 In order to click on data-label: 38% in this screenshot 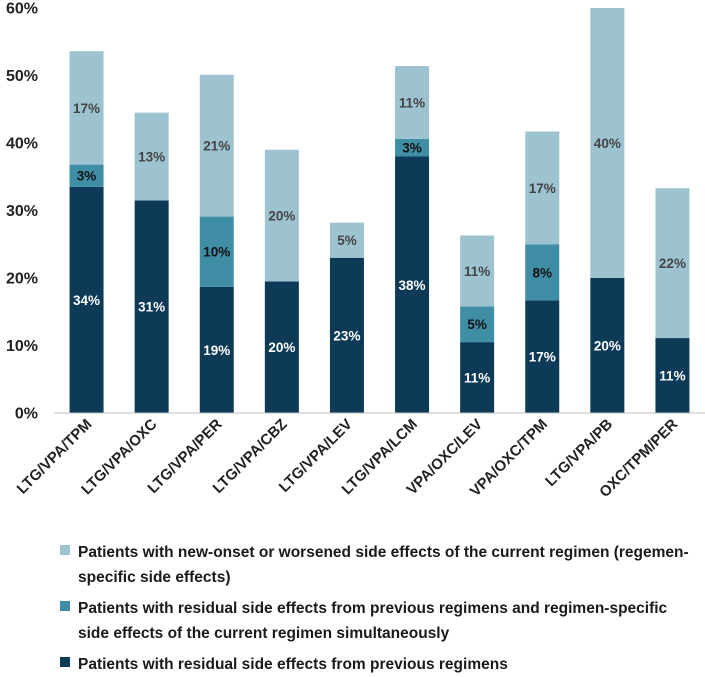, I will do `click(412, 285)`.